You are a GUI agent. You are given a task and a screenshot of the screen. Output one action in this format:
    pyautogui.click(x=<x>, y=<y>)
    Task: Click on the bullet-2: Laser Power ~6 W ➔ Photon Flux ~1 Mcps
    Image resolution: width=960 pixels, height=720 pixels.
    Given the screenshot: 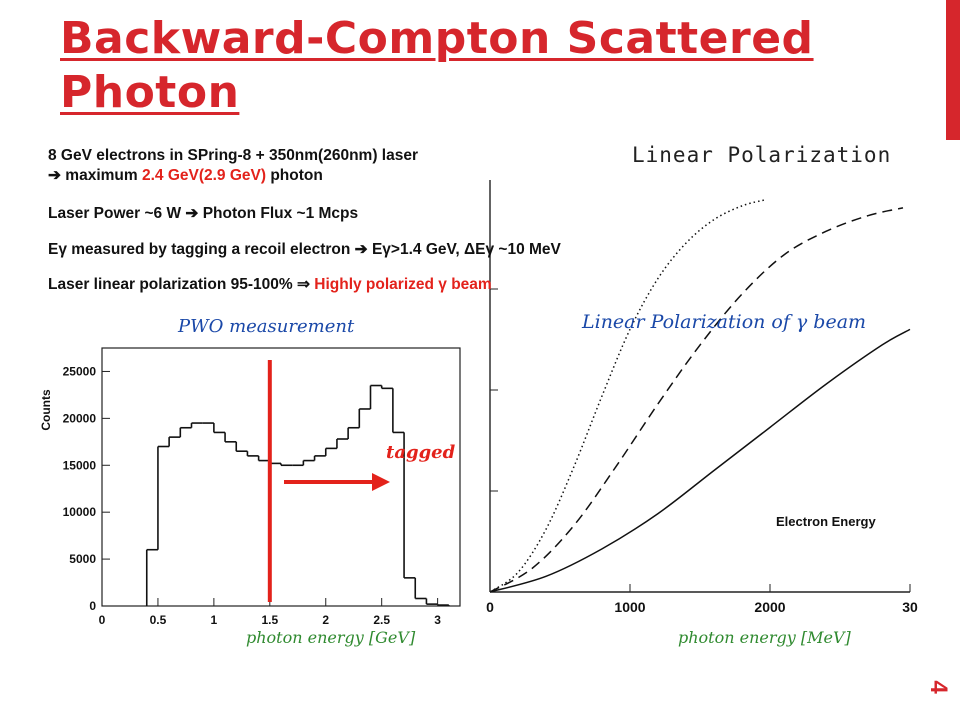 What is the action you would take?
    pyautogui.click(x=203, y=213)
    